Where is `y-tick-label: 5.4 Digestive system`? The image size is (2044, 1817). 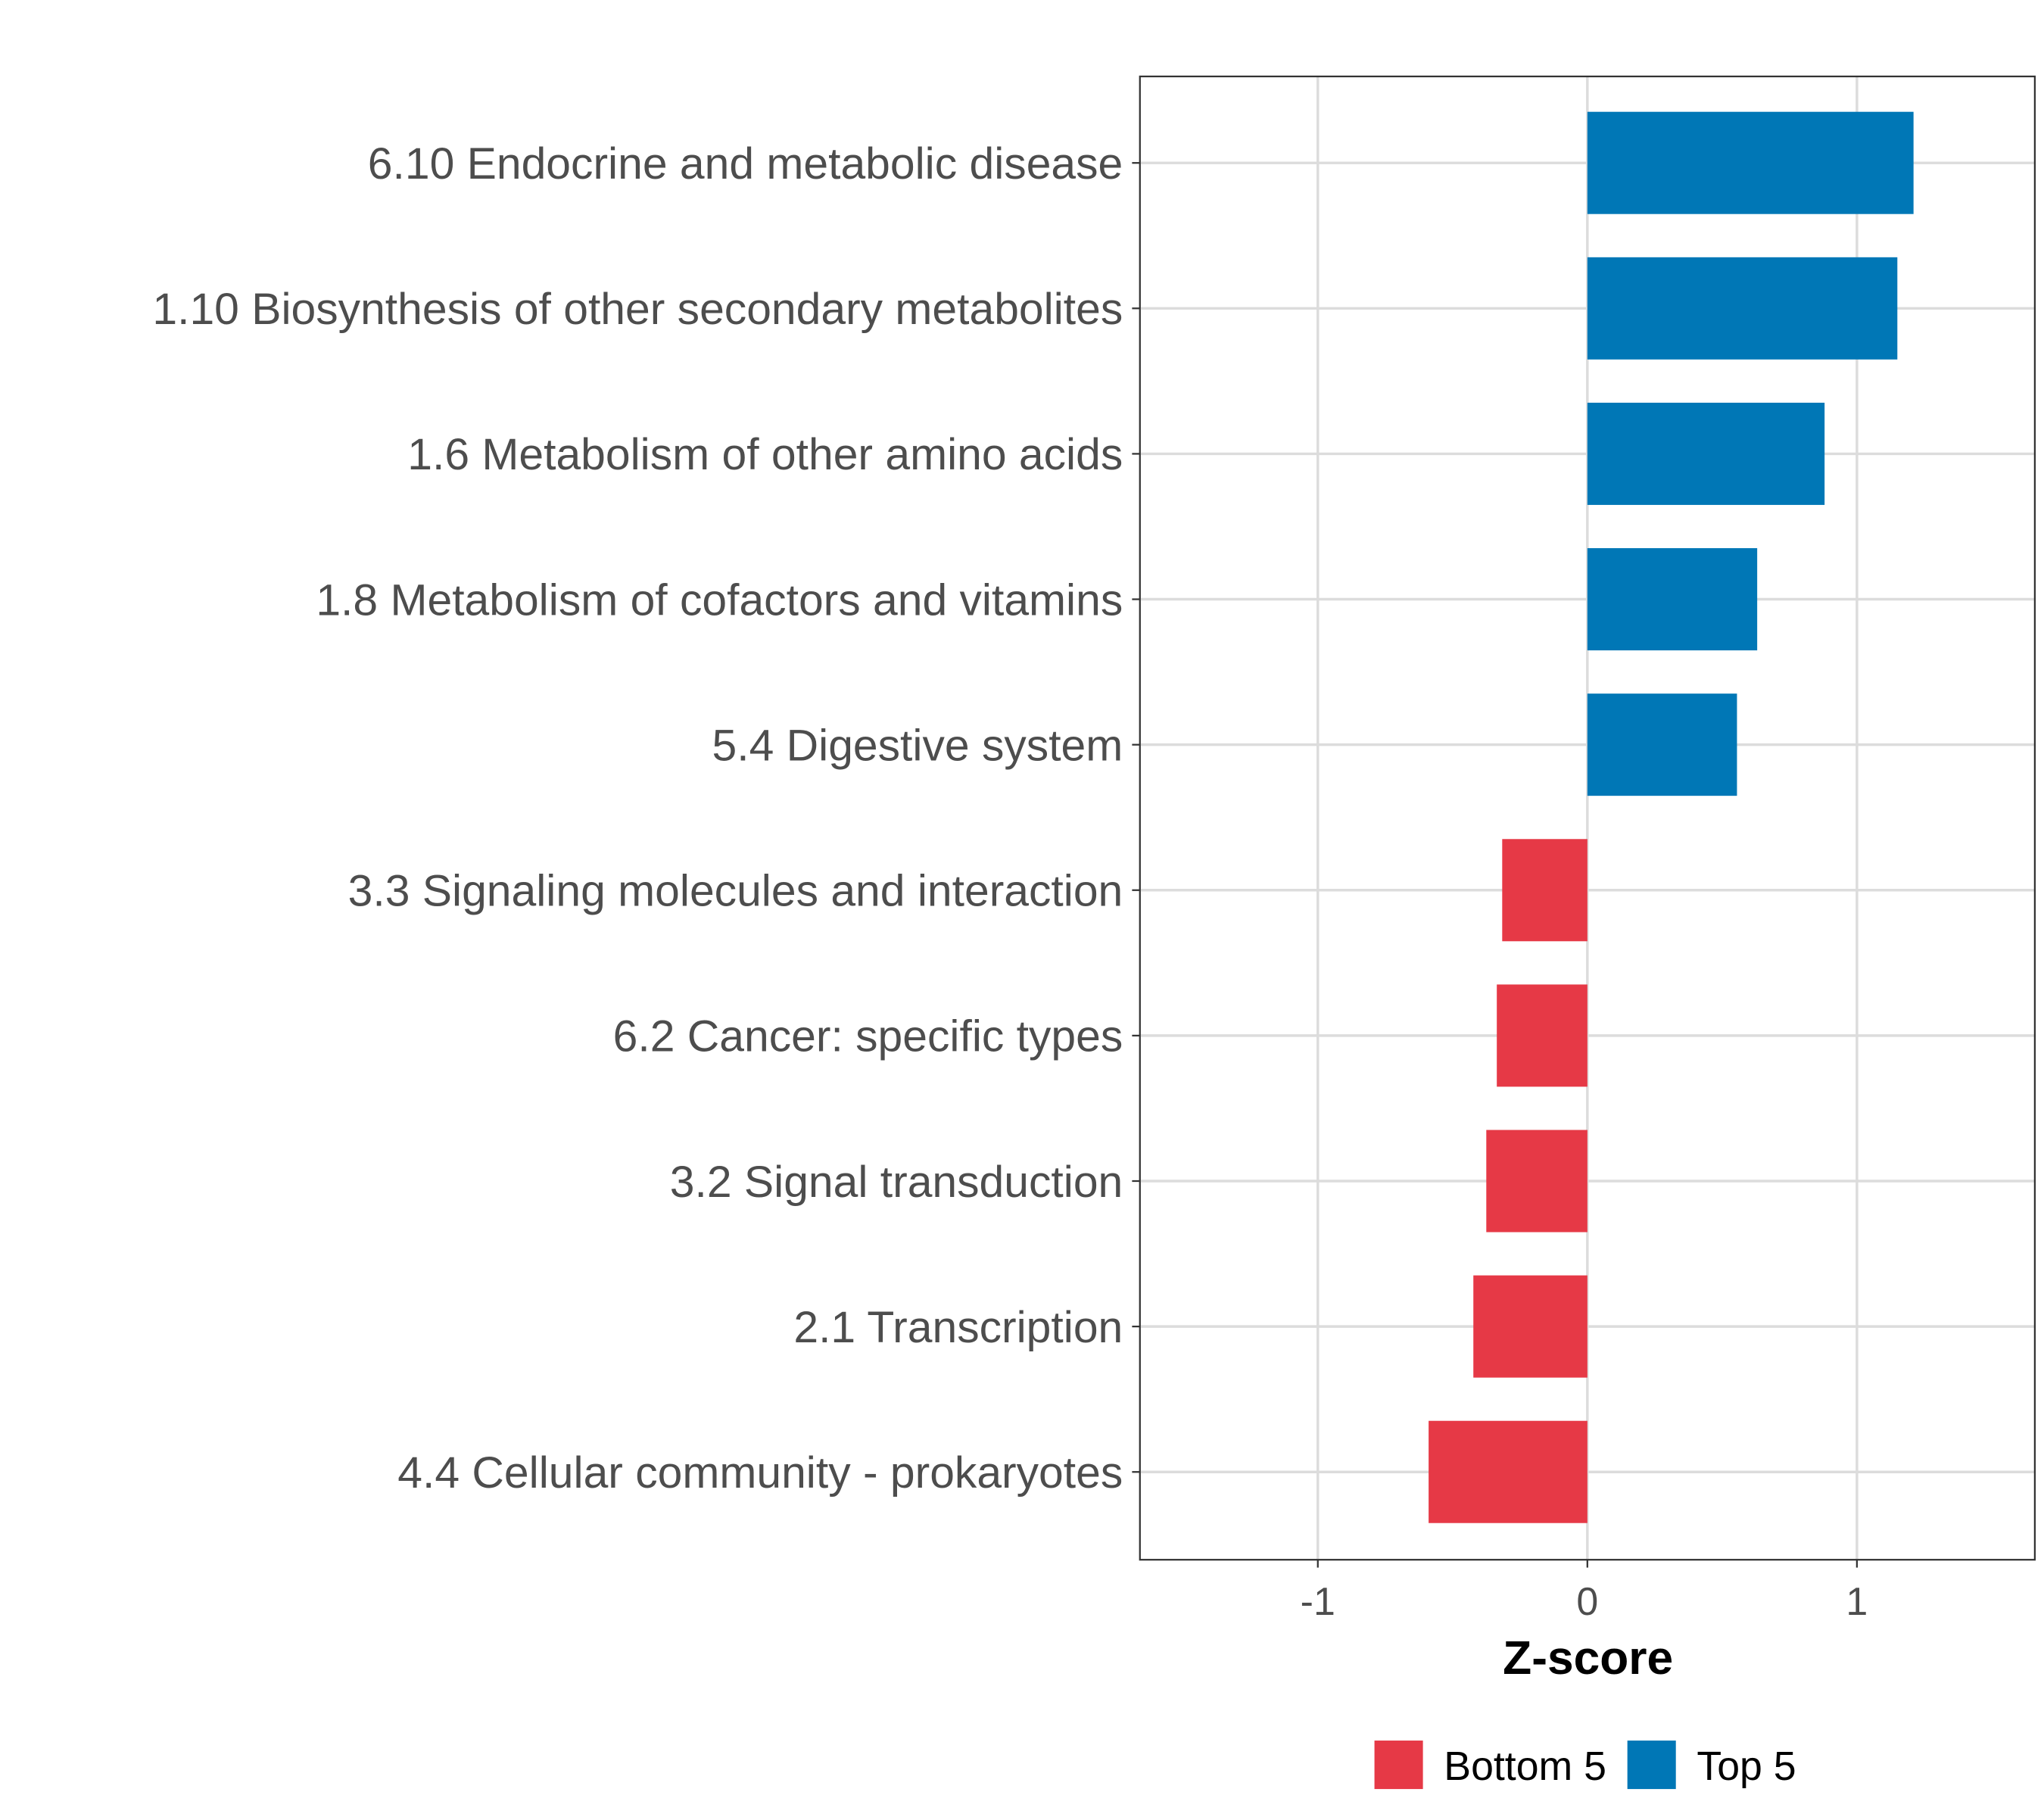 y-tick-label: 5.4 Digestive system is located at coordinates (917, 745).